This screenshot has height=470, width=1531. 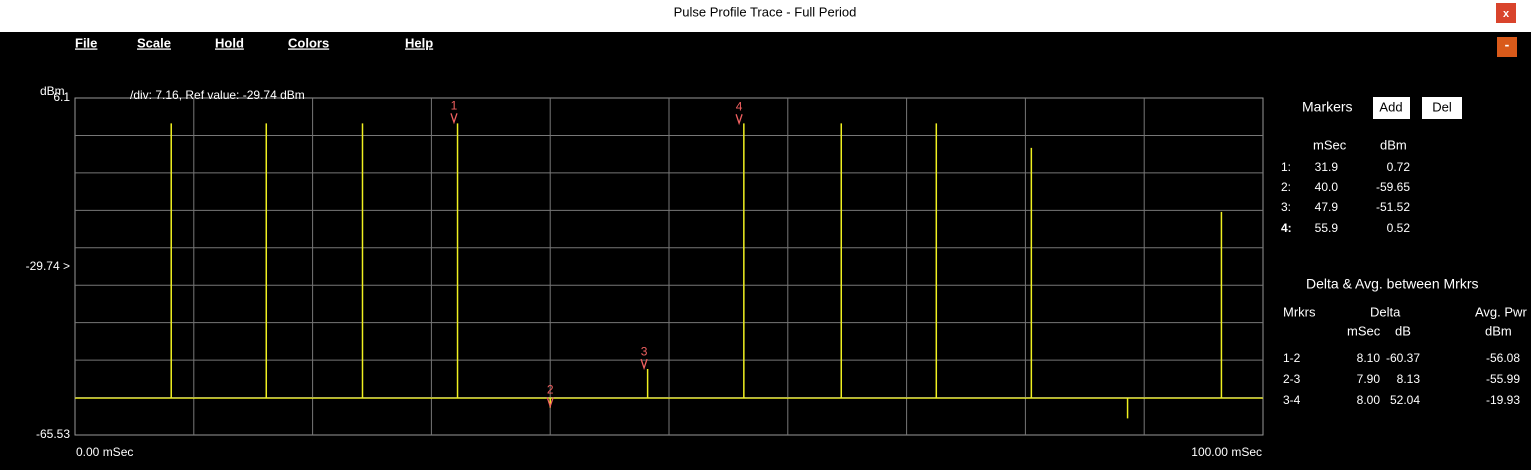 I want to click on window-title: Pulse Profile Trace - Full Period, so click(x=765, y=11).